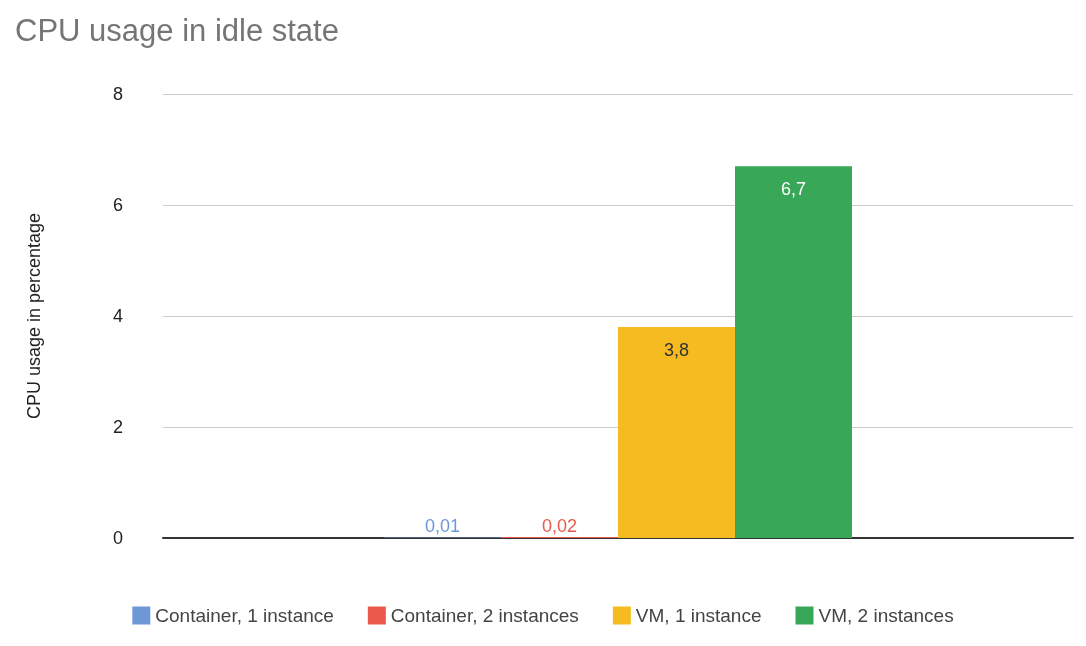 The height and width of the screenshot is (646, 1086). Describe the element at coordinates (117, 94) in the screenshot. I see `y-tick-label: 8` at that location.